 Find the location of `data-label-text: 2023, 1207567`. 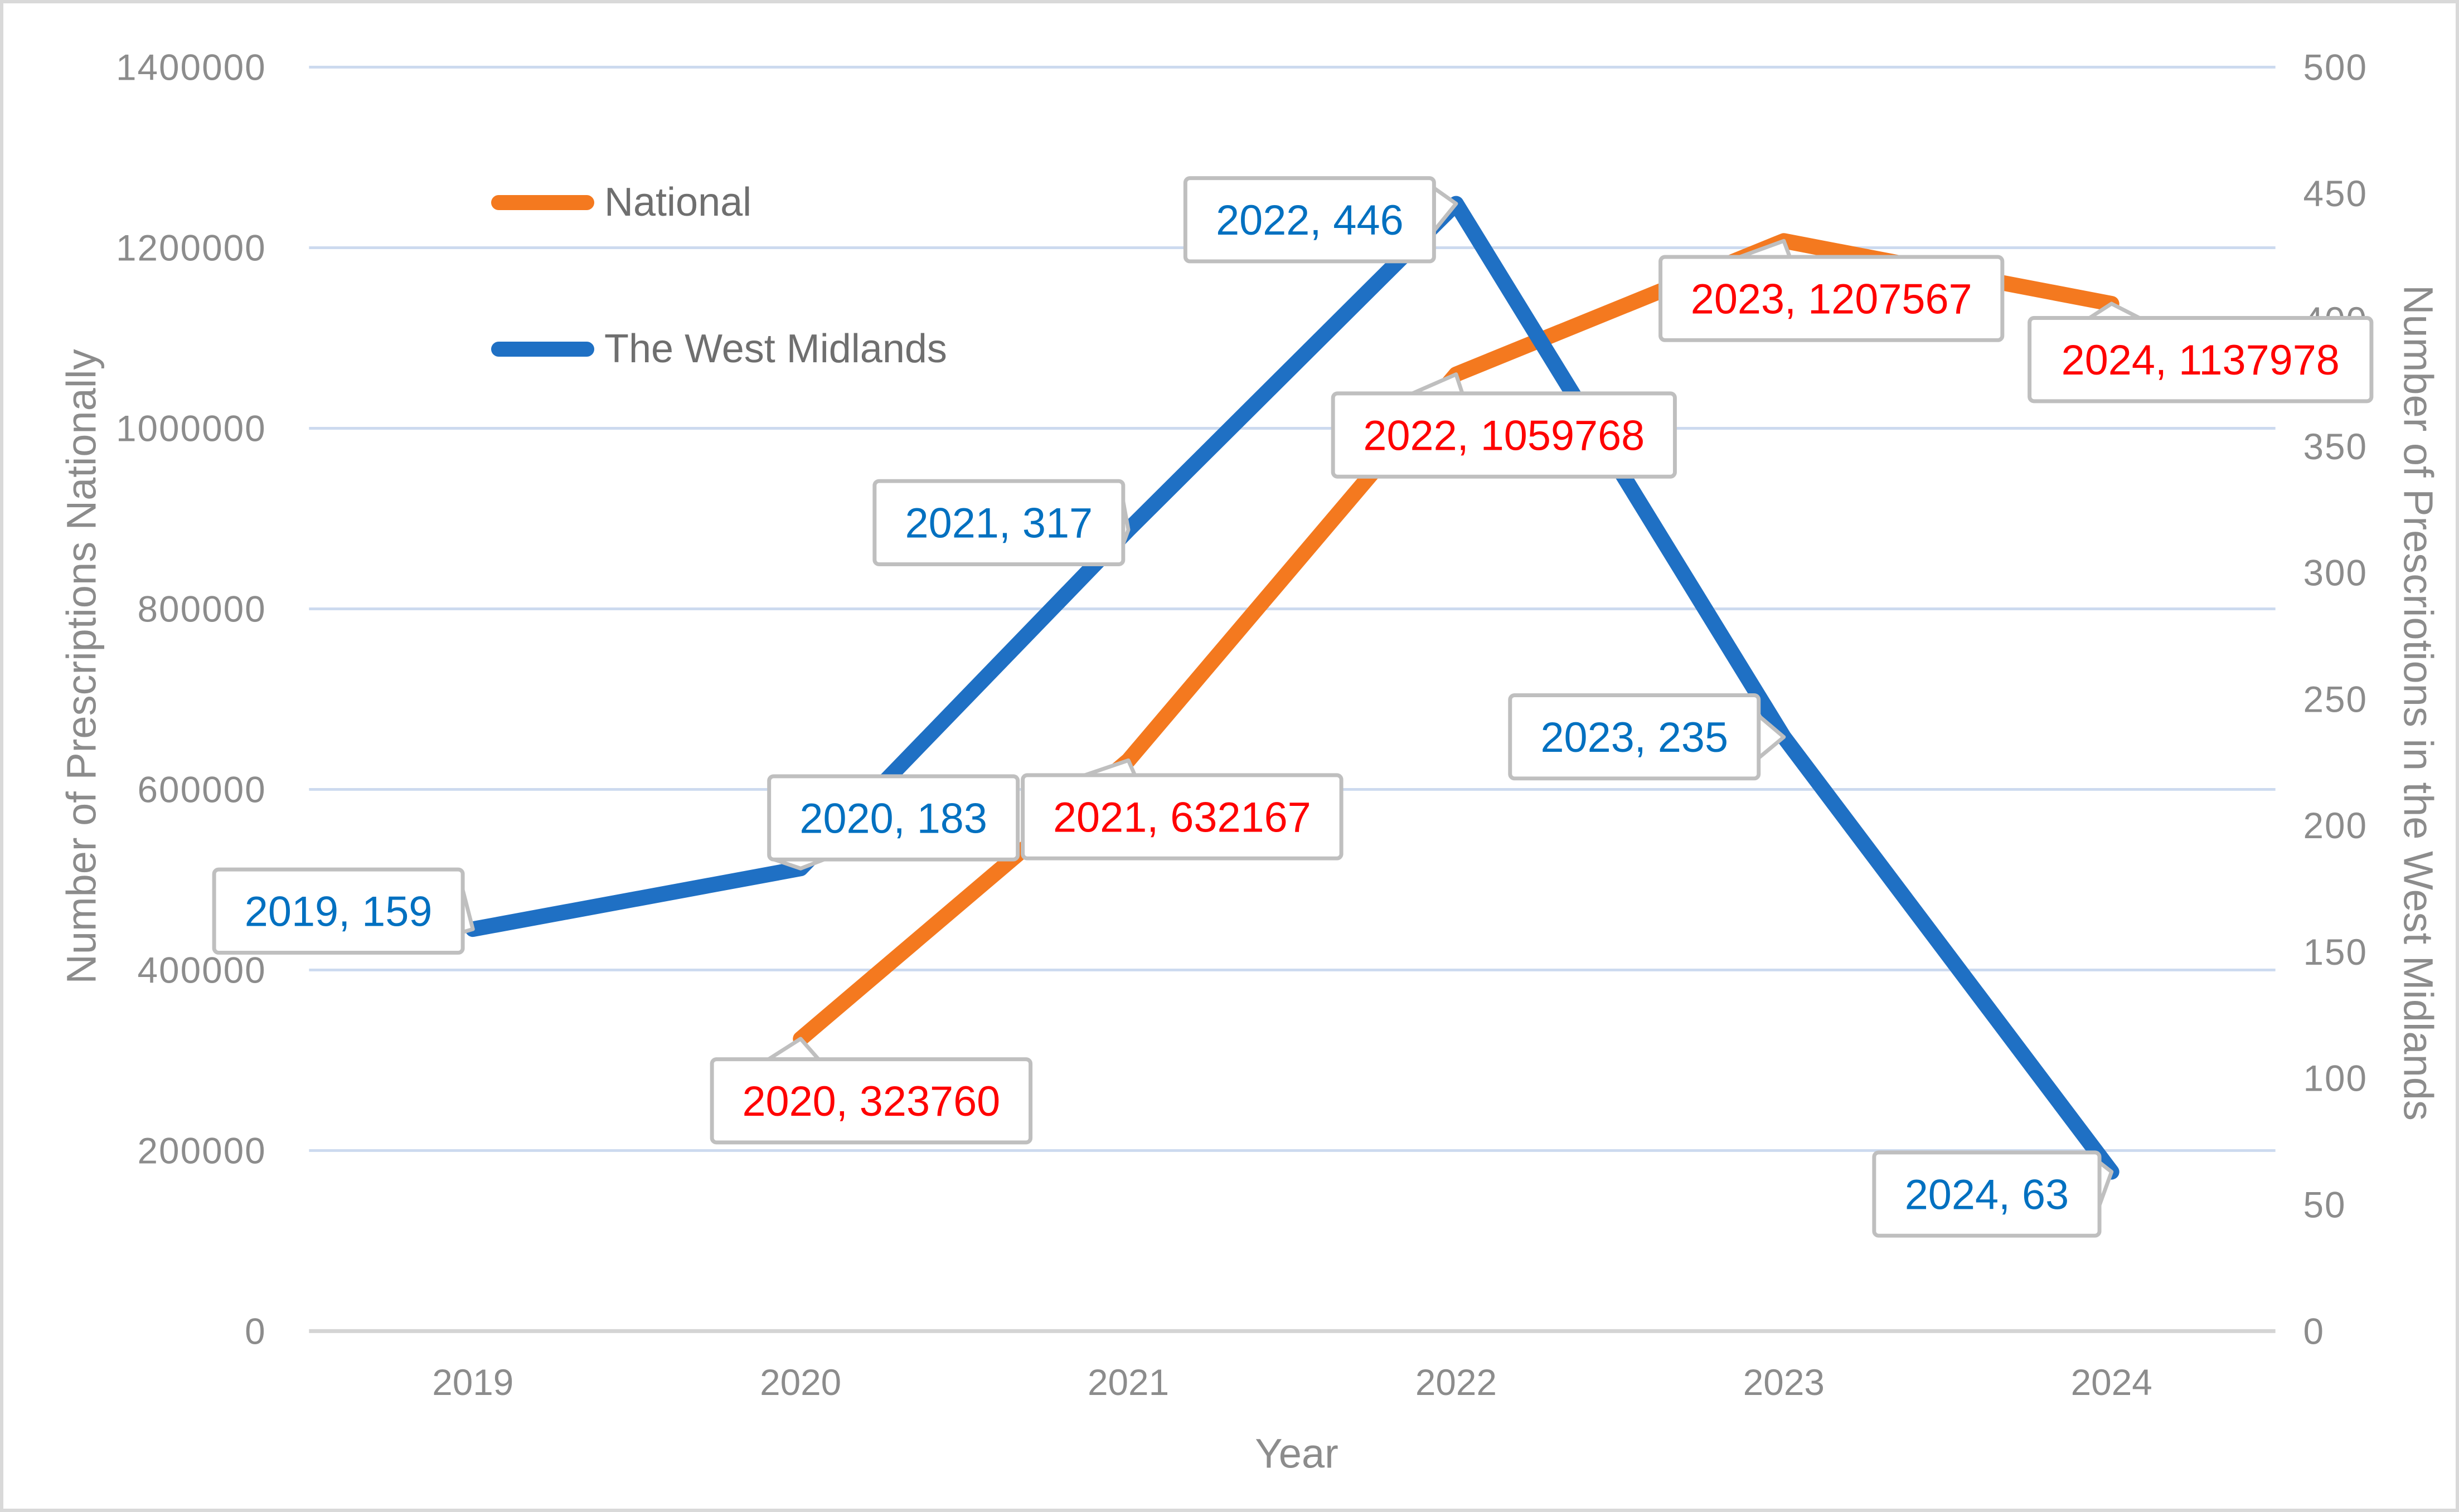

data-label-text: 2023, 1207567 is located at coordinates (1831, 299).